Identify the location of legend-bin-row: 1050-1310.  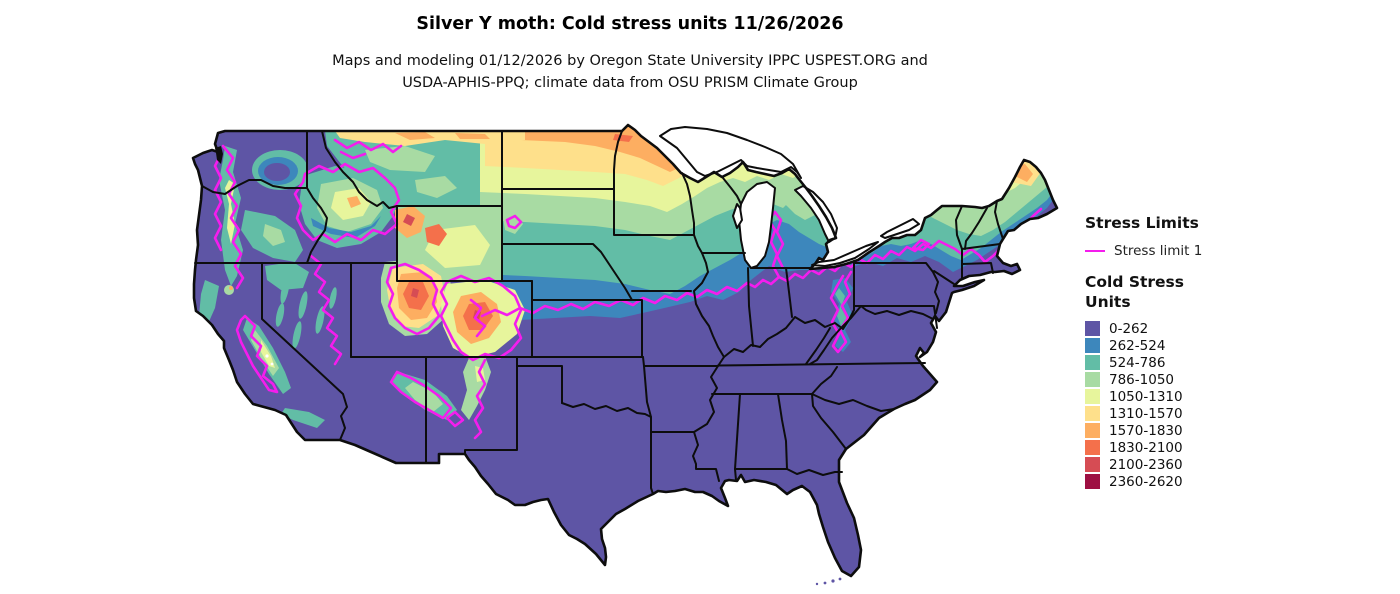
(1235, 396).